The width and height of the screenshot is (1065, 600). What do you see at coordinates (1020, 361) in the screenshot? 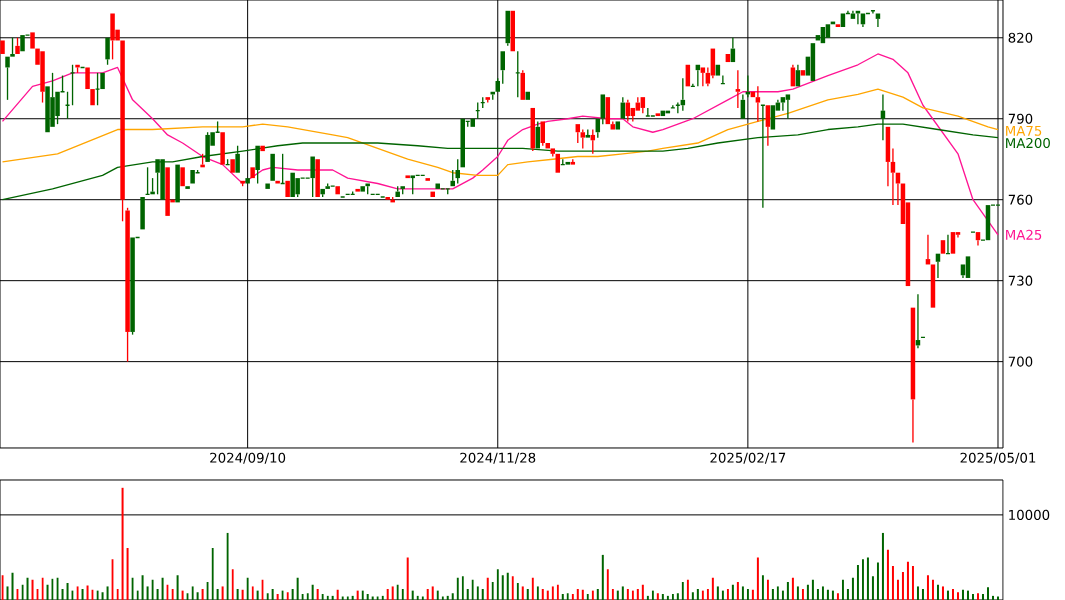
I see `y-tick-label: 700` at bounding box center [1020, 361].